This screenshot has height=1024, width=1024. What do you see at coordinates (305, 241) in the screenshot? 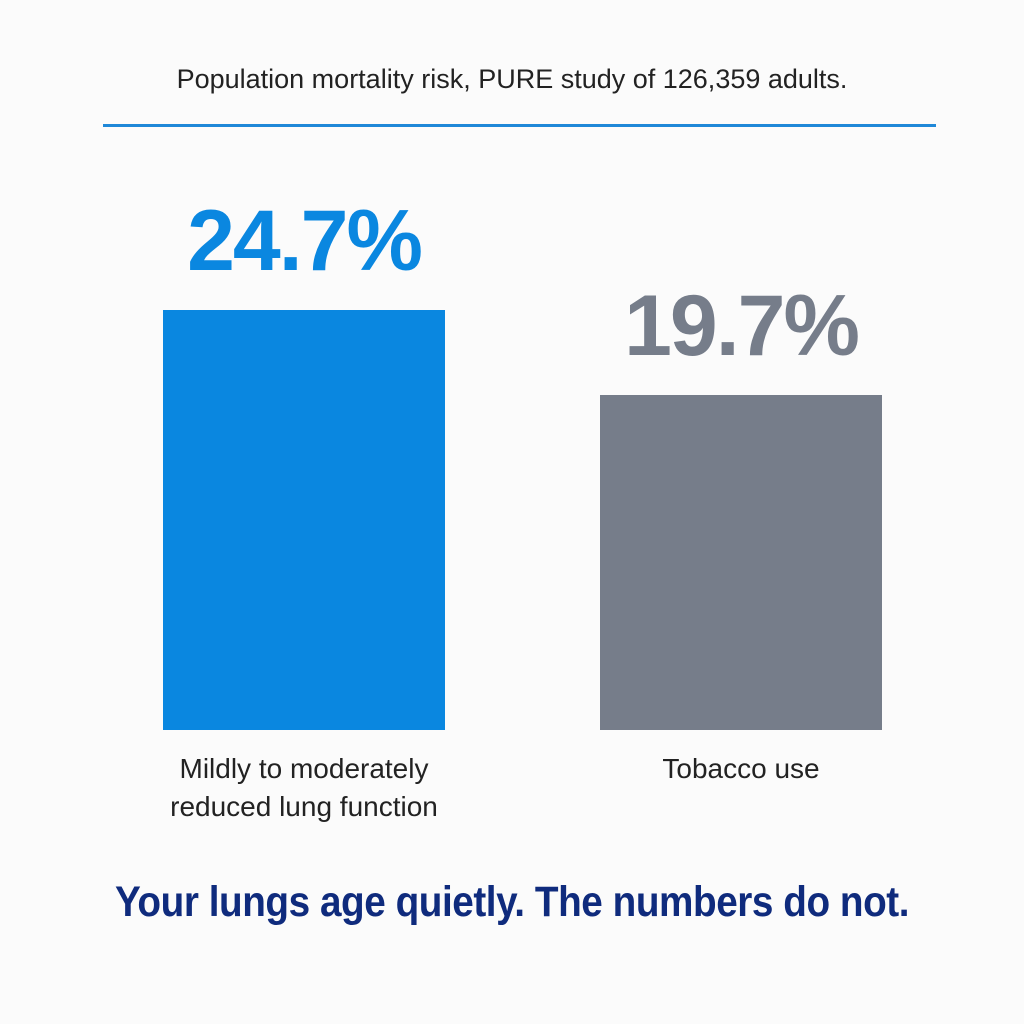
I see `value-label: 24.7%` at bounding box center [305, 241].